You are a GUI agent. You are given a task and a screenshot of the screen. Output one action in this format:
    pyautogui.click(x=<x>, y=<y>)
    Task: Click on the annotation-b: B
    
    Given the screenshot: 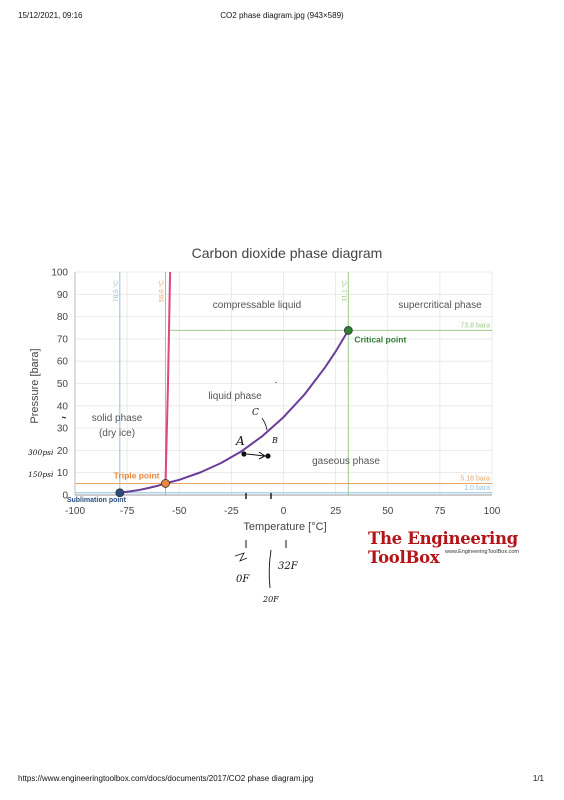 What is the action you would take?
    pyautogui.click(x=274, y=440)
    